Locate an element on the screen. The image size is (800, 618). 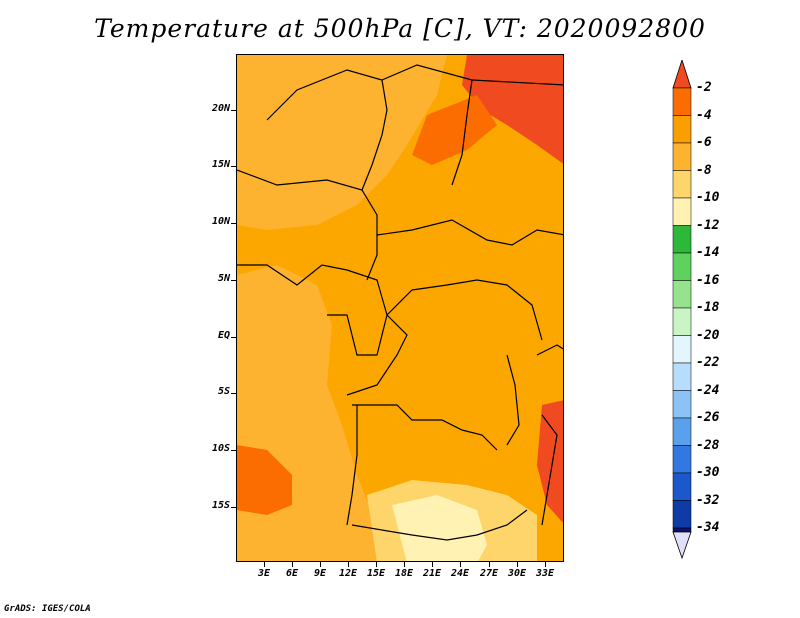
east-coast-warm is located at coordinates (550, 461).